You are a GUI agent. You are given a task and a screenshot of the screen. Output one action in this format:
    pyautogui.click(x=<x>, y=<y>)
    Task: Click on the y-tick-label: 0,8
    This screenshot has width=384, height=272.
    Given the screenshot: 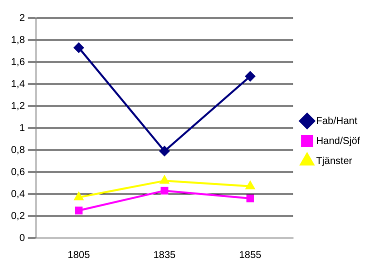 What is the action you would take?
    pyautogui.click(x=18, y=150)
    